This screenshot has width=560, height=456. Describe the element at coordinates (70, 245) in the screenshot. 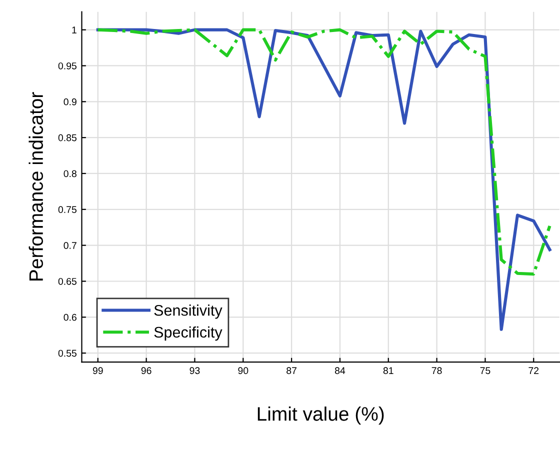

I see `y-tick-label: 0.7` at that location.